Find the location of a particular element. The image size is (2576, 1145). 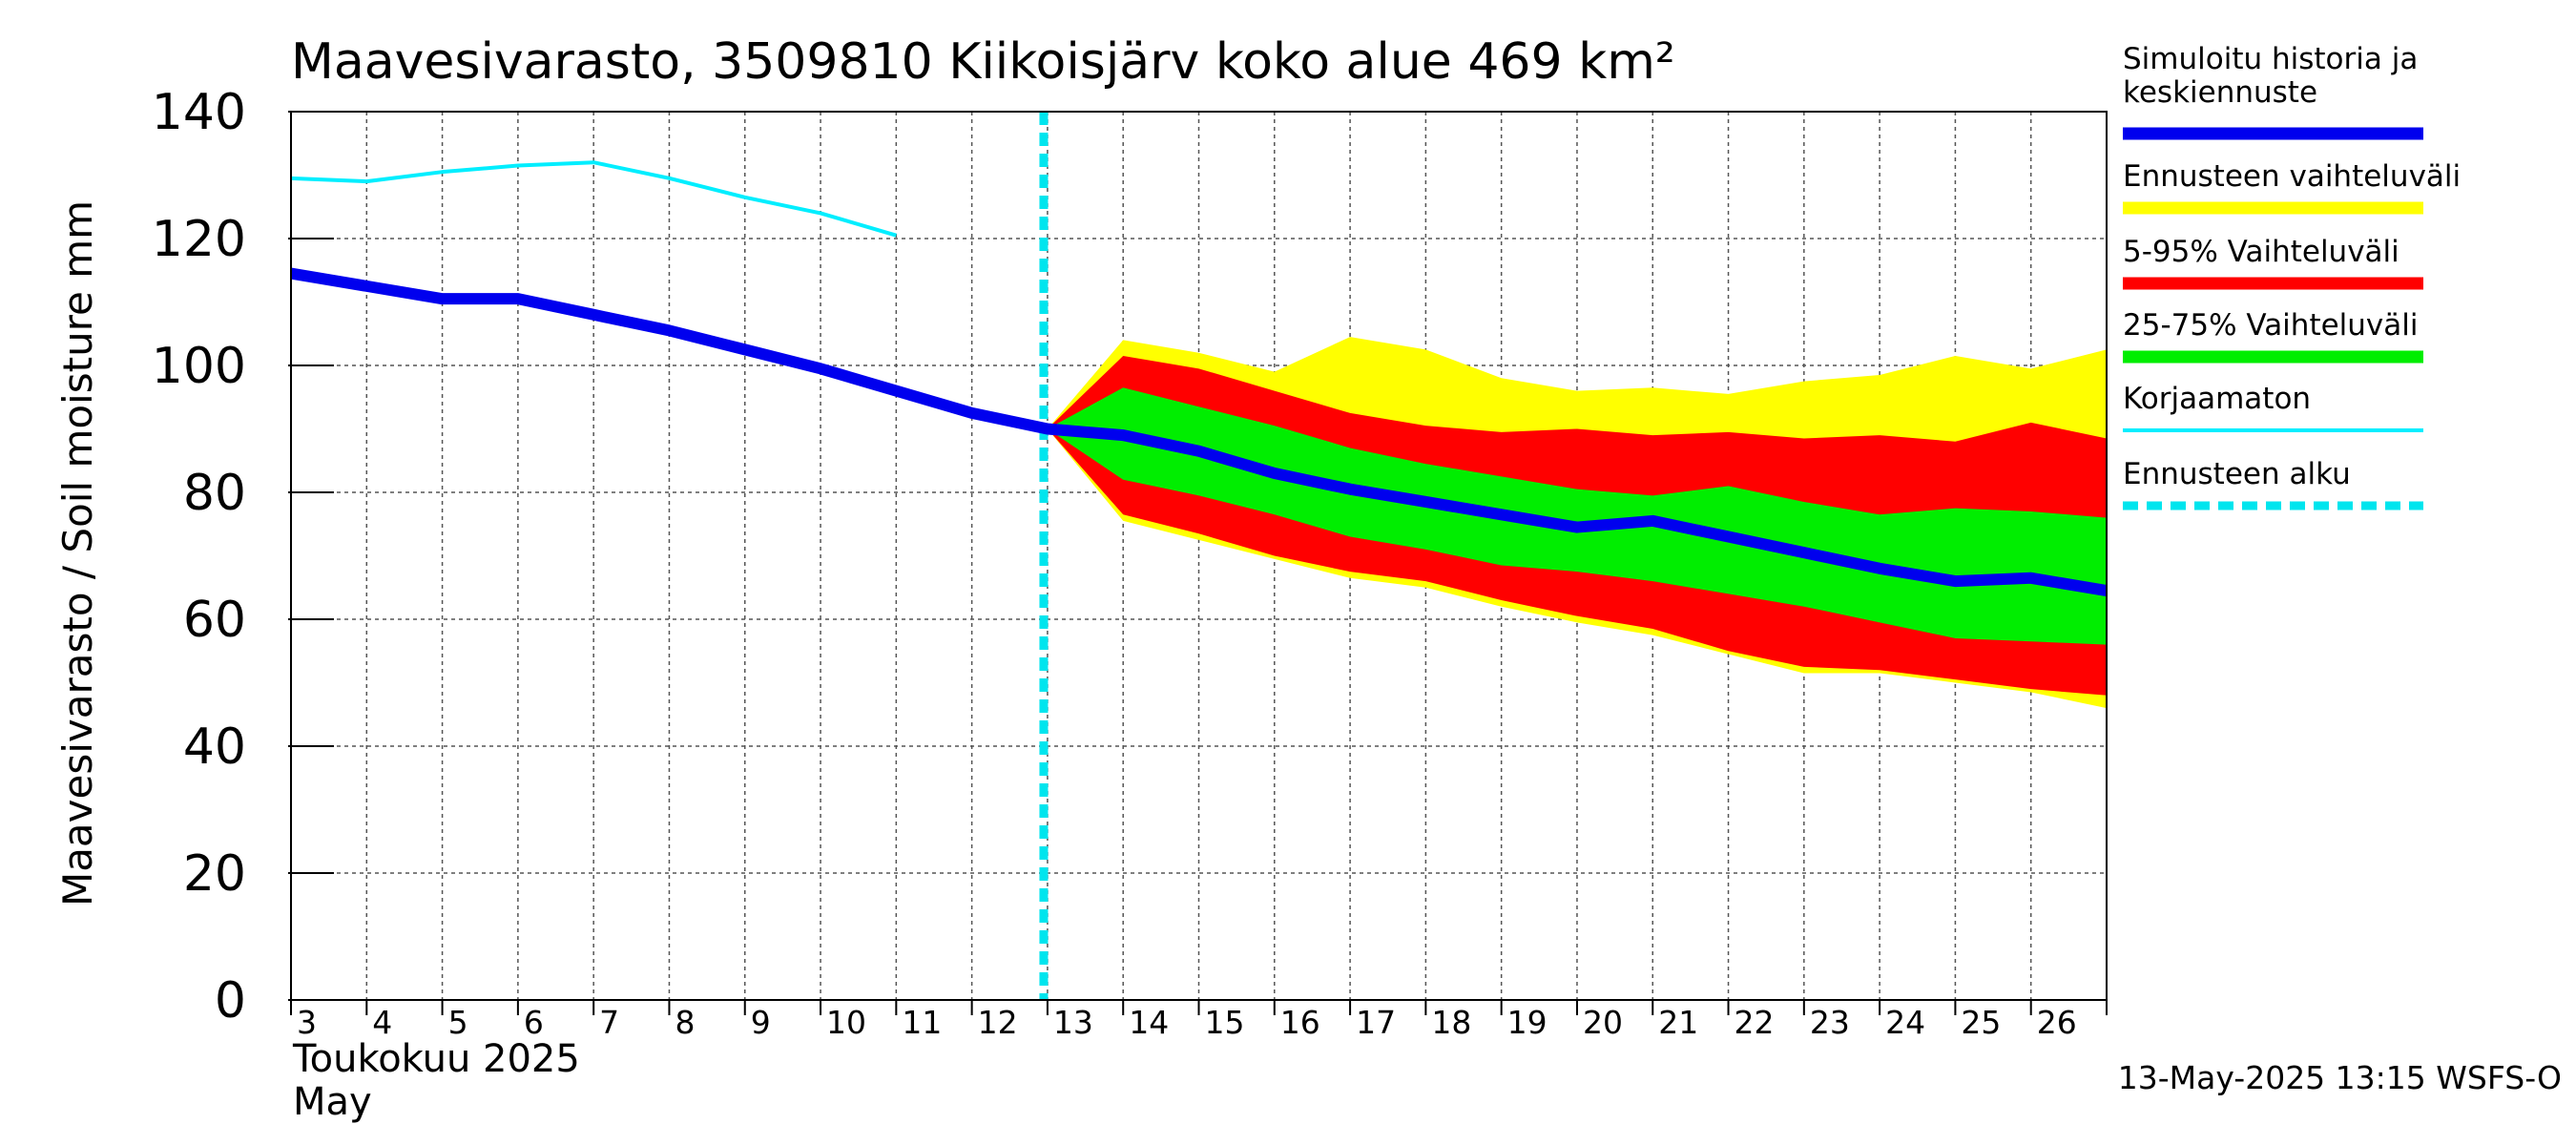

x-tick-label: 17 is located at coordinates (1376, 1022).